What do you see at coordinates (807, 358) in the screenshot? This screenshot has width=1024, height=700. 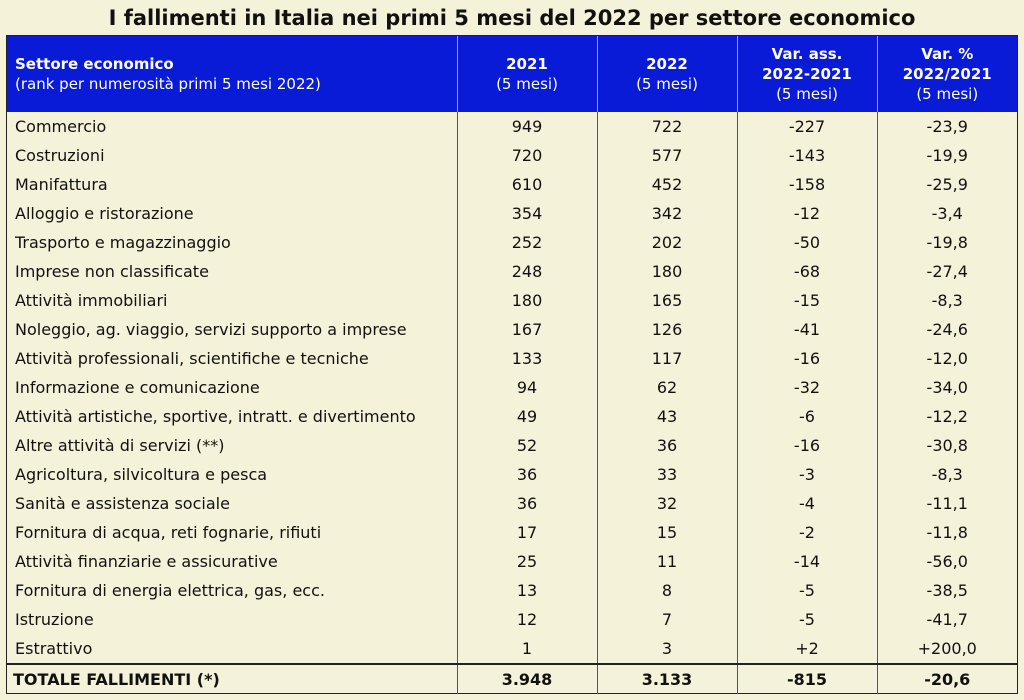 I see `row-var-ass: -16` at bounding box center [807, 358].